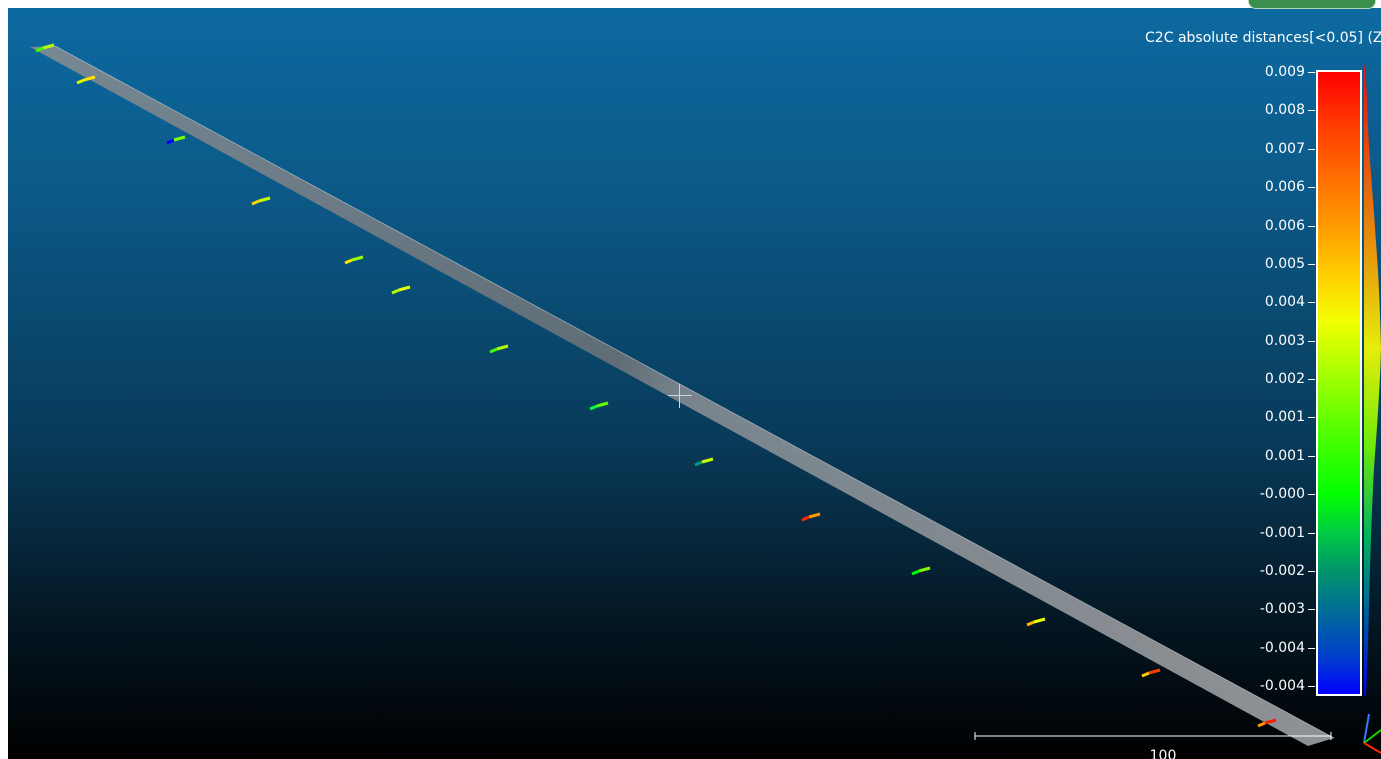 The image size is (1381, 759). Describe the element at coordinates (1282, 494) in the screenshot. I see `scalar-bar-tick-label: -0.000` at that location.